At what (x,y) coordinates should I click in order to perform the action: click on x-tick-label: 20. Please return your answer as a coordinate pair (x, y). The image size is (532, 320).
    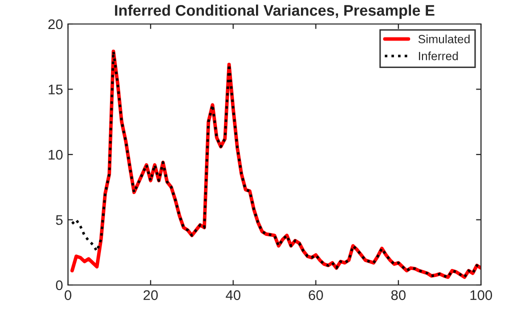
    Looking at the image, I should click on (151, 295).